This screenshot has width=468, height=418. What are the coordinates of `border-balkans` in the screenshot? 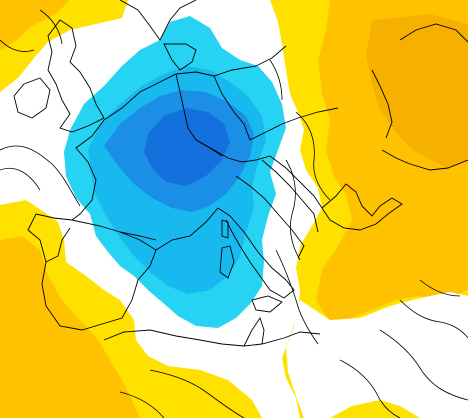 It's located at (296, 182).